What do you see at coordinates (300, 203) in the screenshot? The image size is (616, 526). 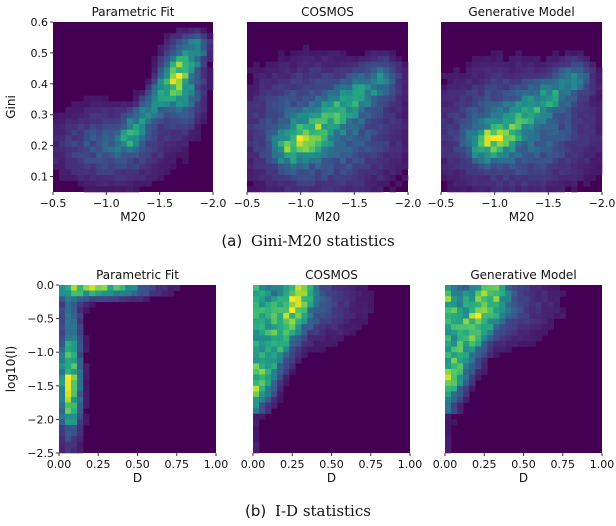 I see `x-tick-label: −1.0` at bounding box center [300, 203].